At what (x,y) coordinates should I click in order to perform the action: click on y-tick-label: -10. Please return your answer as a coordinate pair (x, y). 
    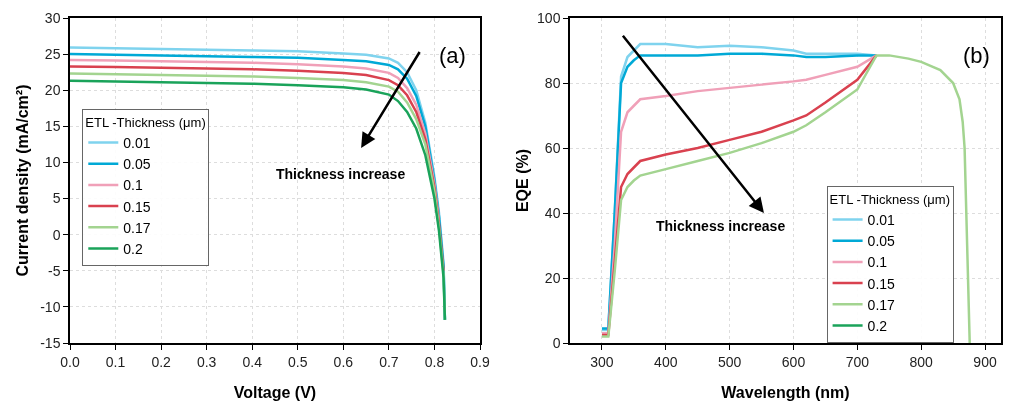
    Looking at the image, I should click on (50, 306).